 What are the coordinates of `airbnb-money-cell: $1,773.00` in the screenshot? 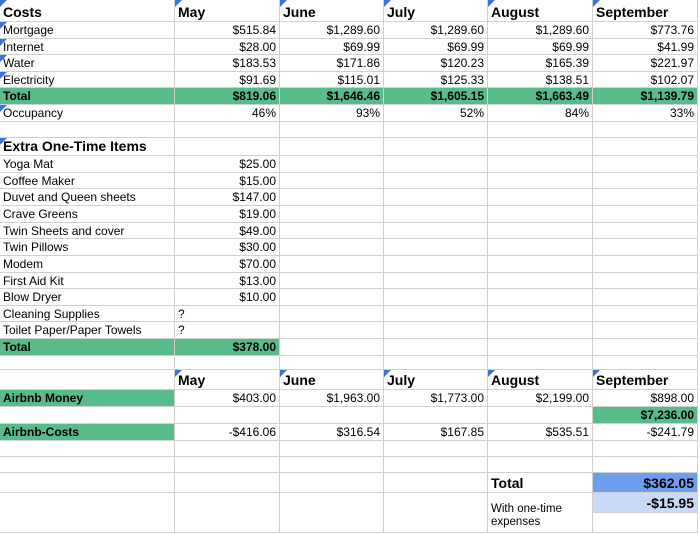 It's located at (436, 398).